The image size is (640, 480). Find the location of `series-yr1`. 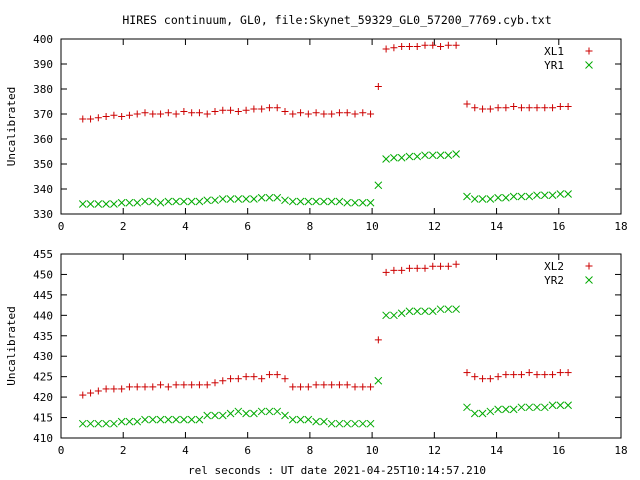

series-yr1 is located at coordinates (325, 179).